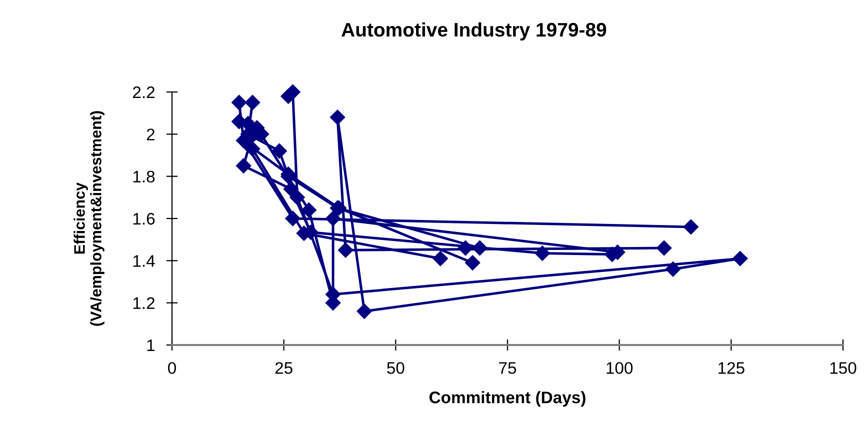 The height and width of the screenshot is (424, 867). Describe the element at coordinates (474, 31) in the screenshot. I see `chart-title: Automotive Industry 1979-89` at that location.